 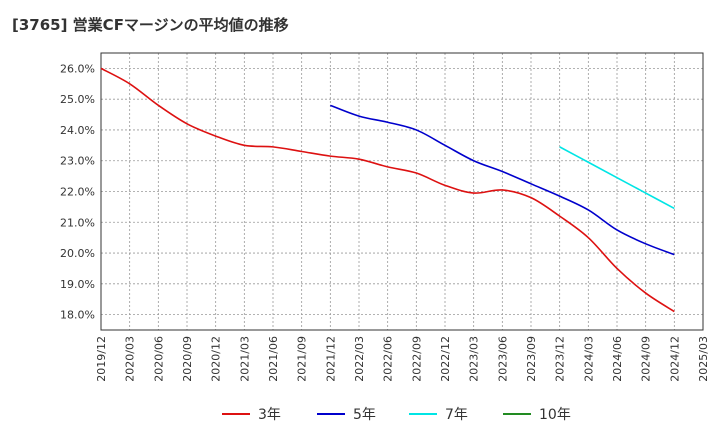 What do you see at coordinates (216, 359) in the screenshot?
I see `x-tick-label: 2020/12` at bounding box center [216, 359].